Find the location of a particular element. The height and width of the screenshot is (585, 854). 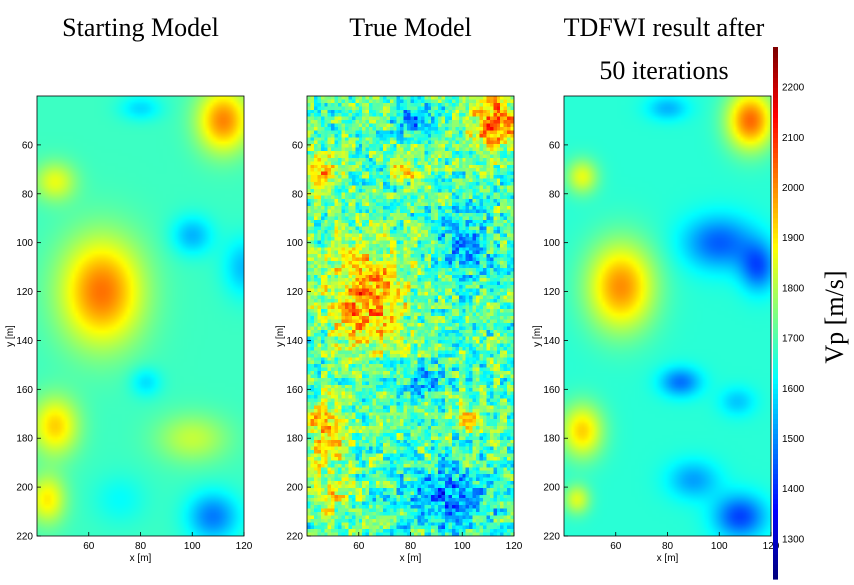

colorbar-tick-label: 2100 is located at coordinates (793, 138).